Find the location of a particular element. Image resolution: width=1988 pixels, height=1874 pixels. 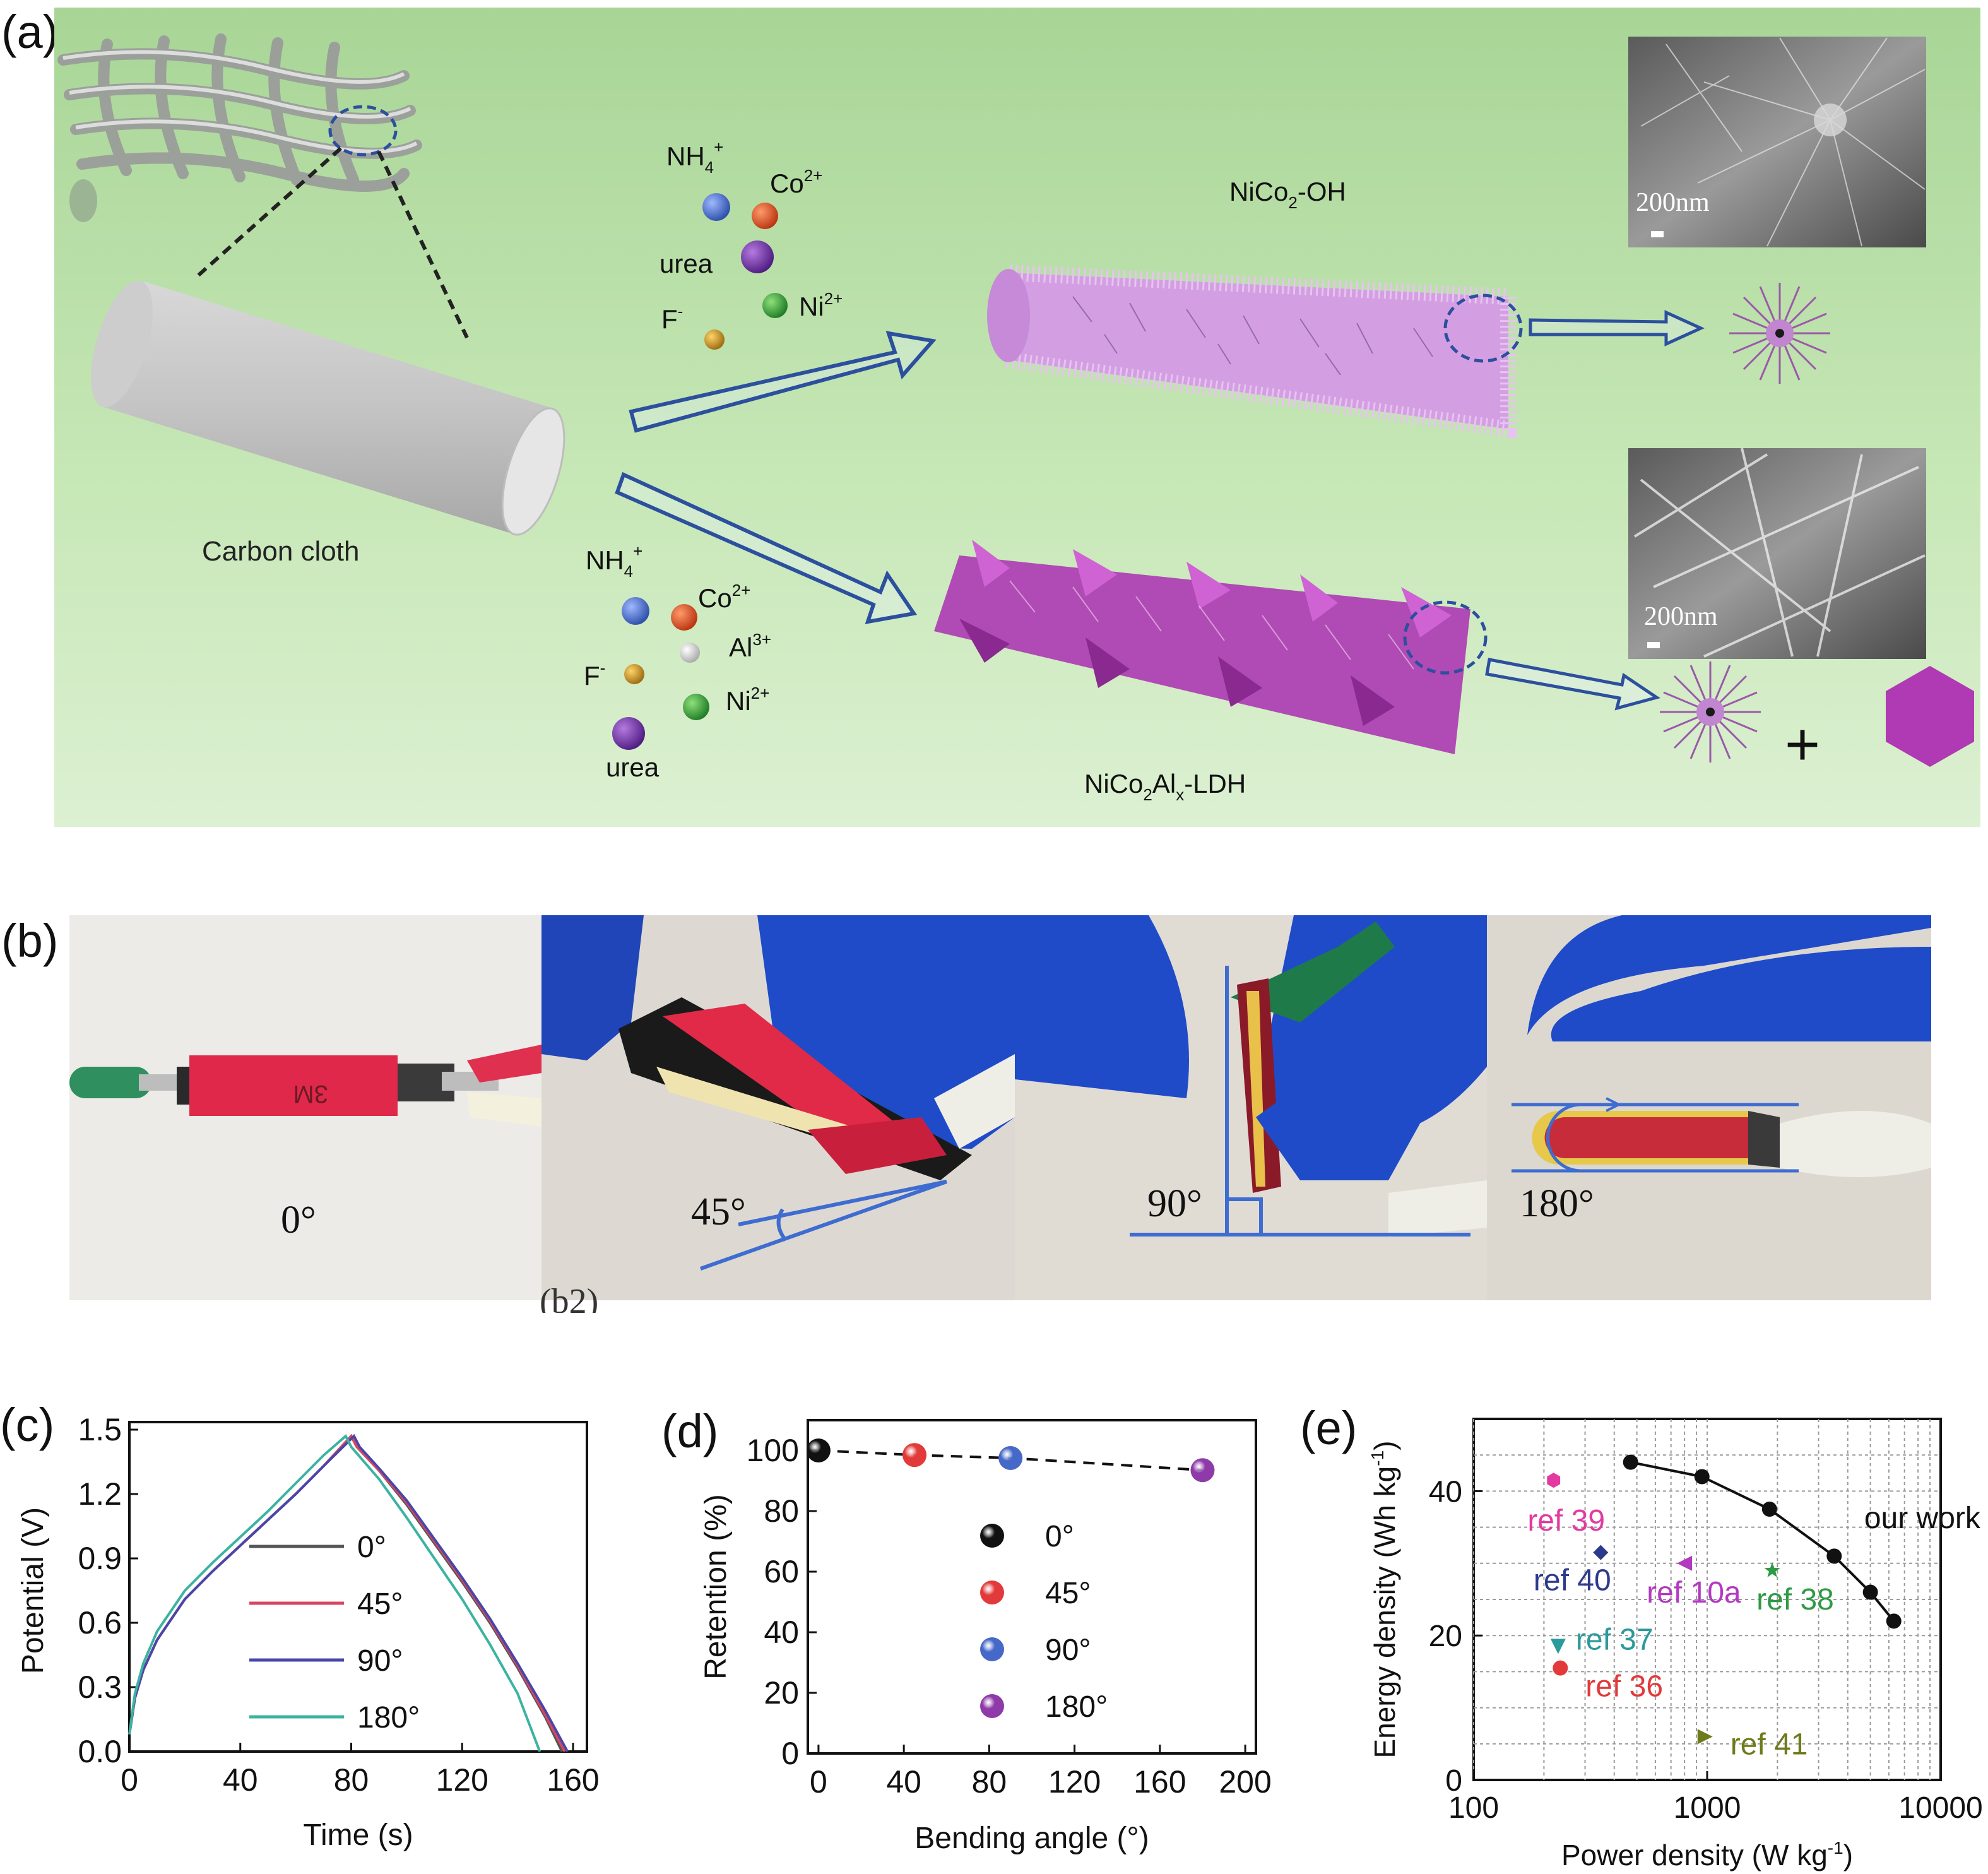

x-tick-label-2: 10000 is located at coordinates (1940, 1808).